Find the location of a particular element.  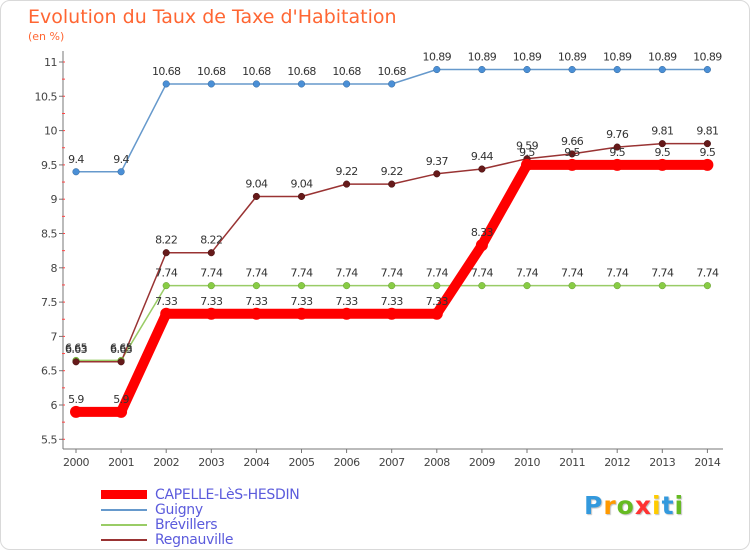

x-tick-label: 2003 is located at coordinates (211, 462).